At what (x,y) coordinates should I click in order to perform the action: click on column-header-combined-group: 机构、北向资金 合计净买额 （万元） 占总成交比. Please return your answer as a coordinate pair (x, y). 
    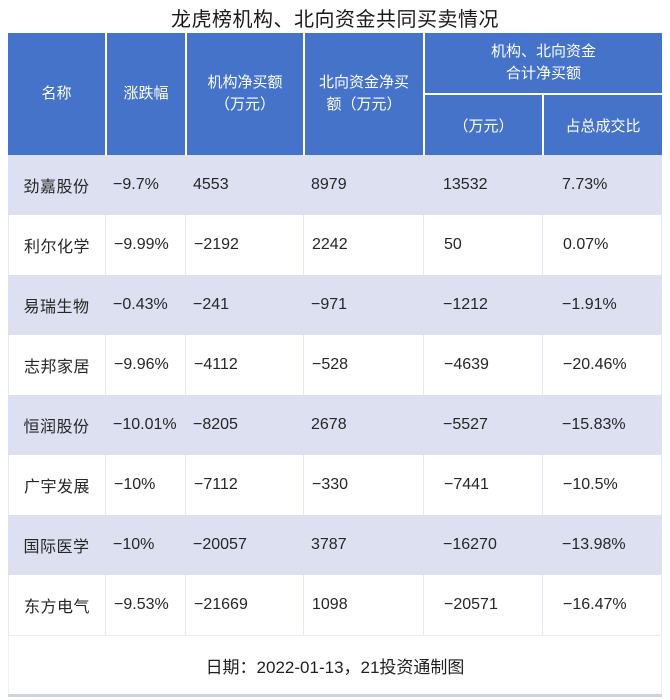
    Looking at the image, I should click on (542, 94).